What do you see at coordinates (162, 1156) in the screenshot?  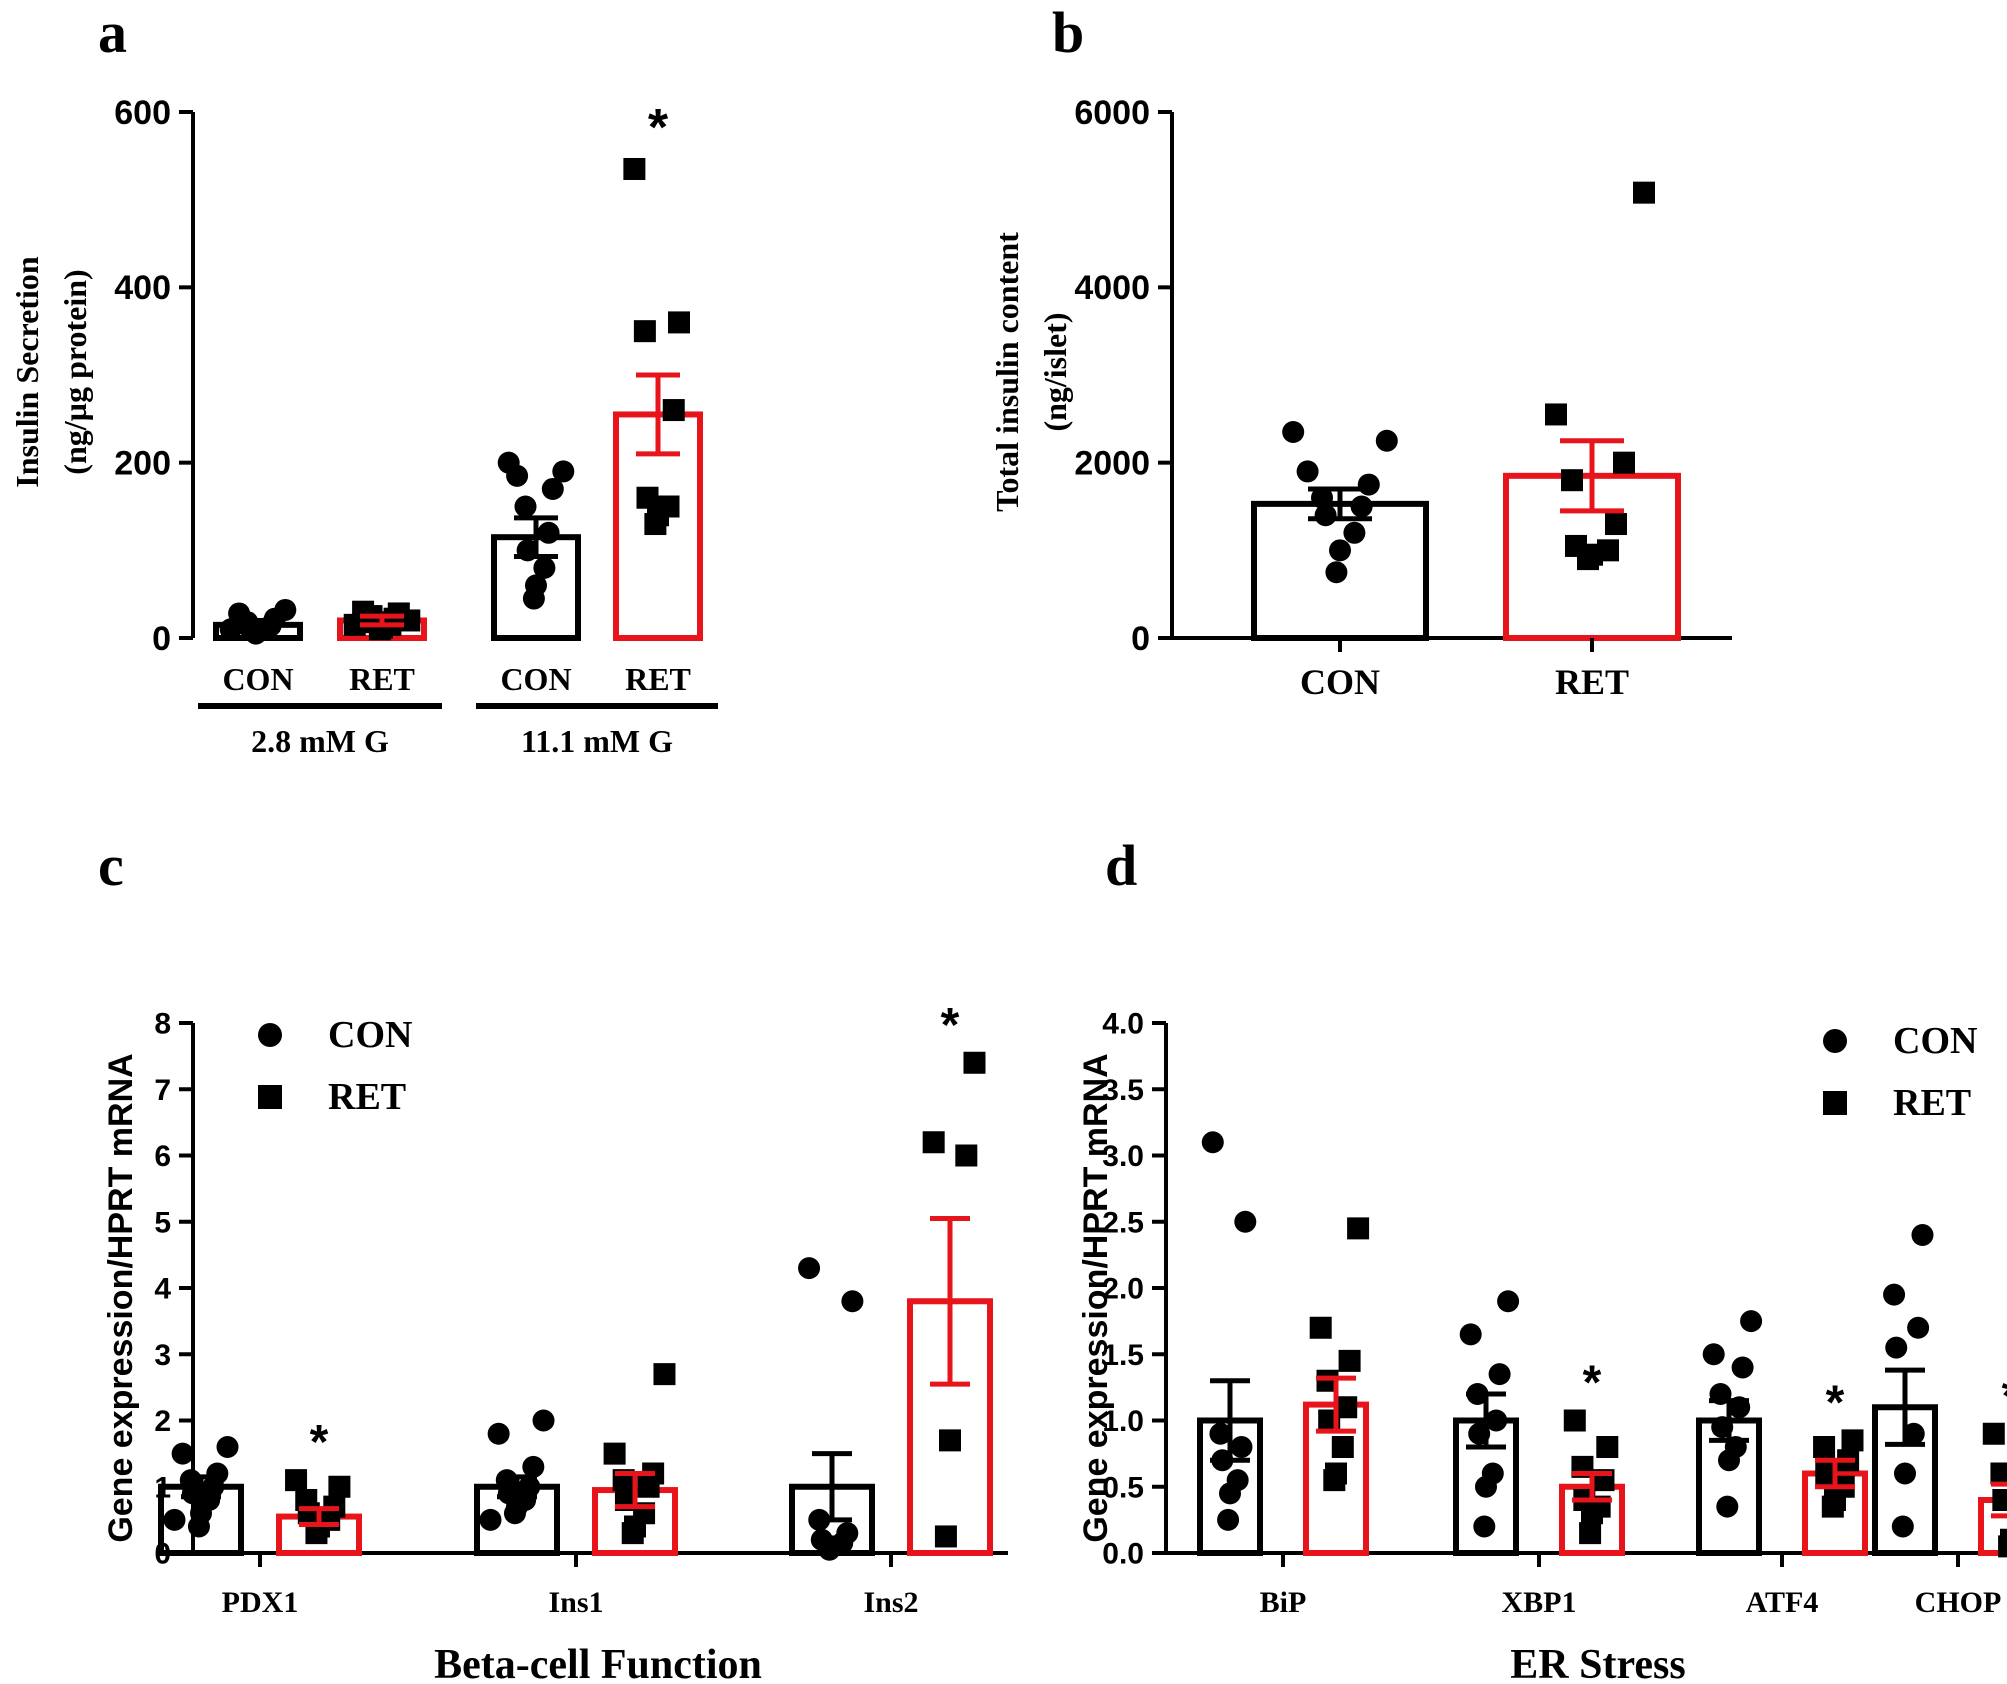 I see `panel-c-y-tick-label: 6` at bounding box center [162, 1156].